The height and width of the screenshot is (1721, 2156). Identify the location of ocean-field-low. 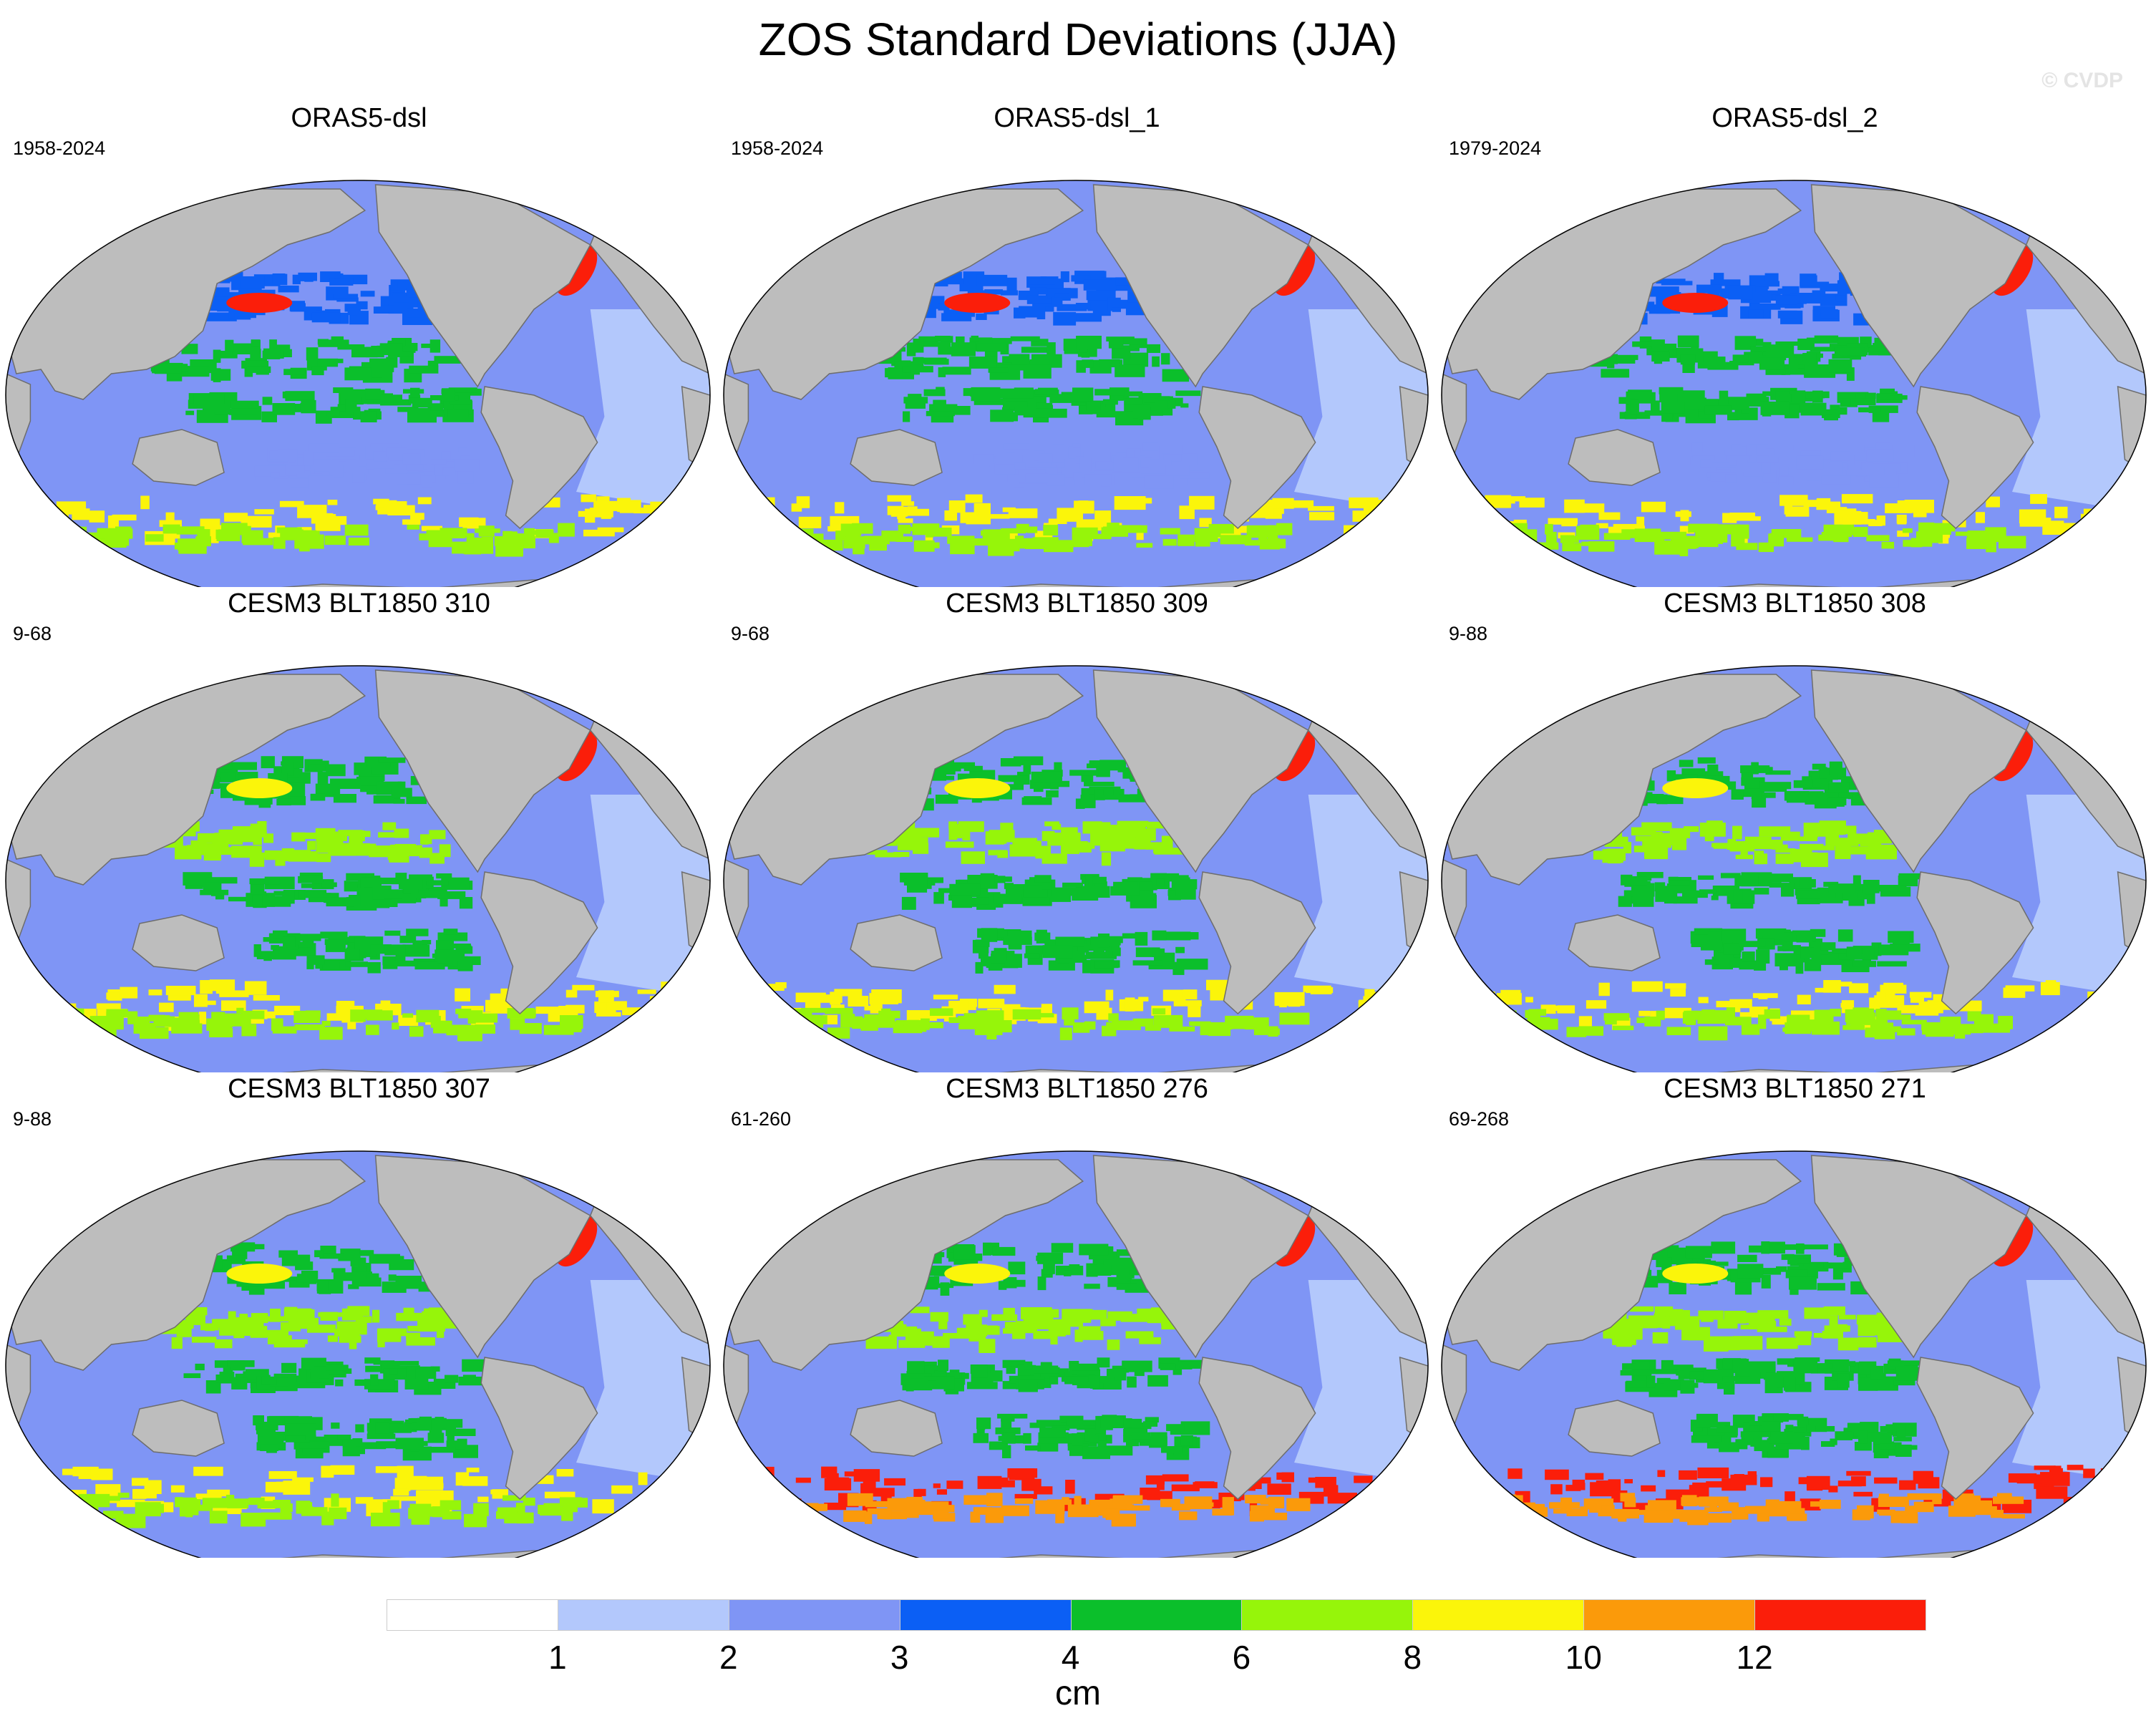
(643, 897).